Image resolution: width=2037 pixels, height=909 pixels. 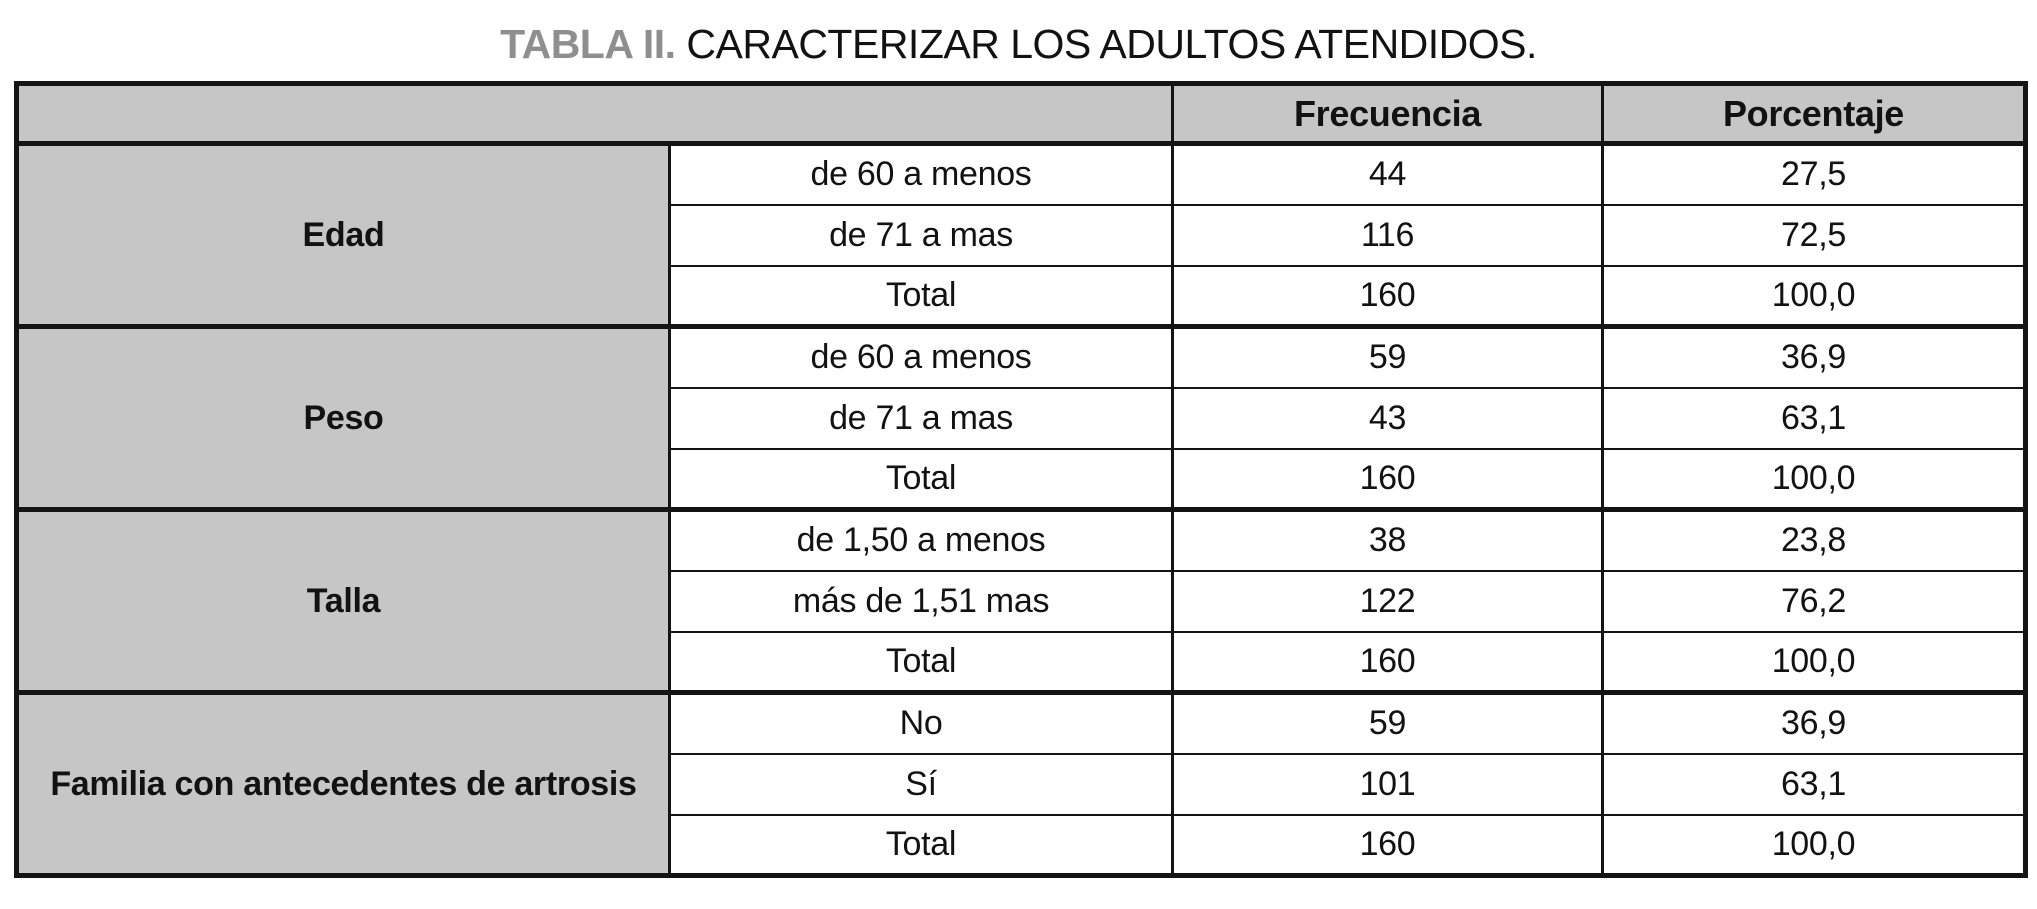 I want to click on group-label-edad: Edad, so click(x=343, y=234).